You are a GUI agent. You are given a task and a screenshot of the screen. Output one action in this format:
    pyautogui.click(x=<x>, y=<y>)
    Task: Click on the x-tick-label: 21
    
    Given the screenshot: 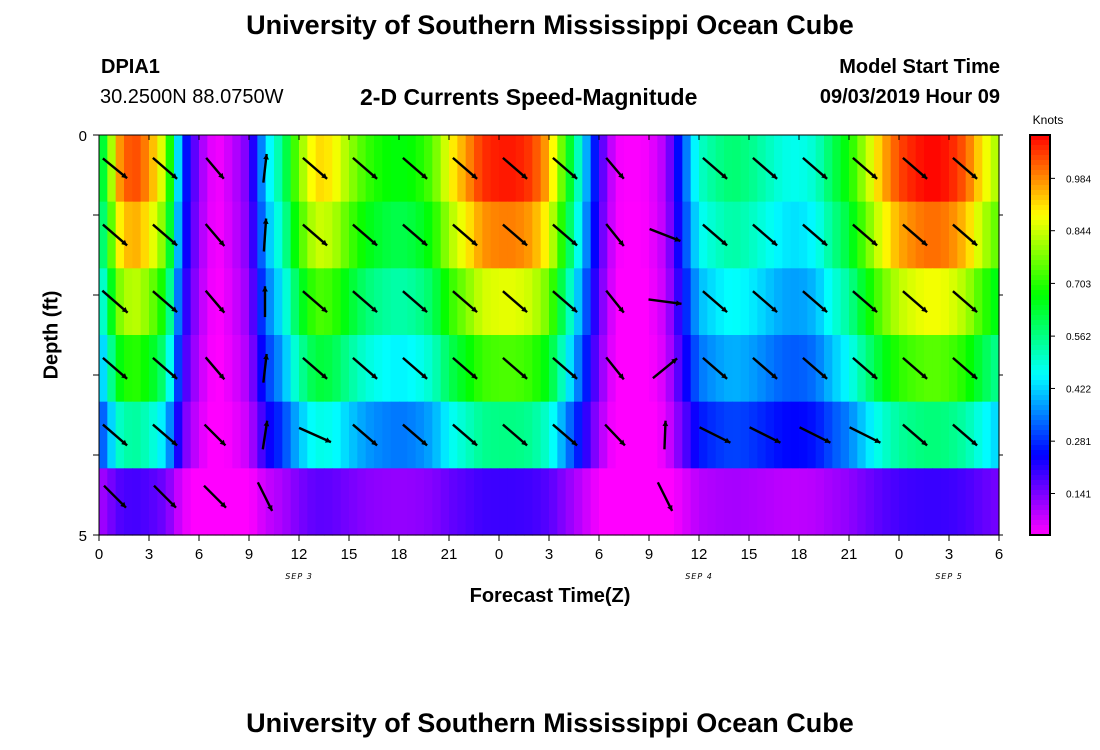 What is the action you would take?
    pyautogui.click(x=449, y=554)
    